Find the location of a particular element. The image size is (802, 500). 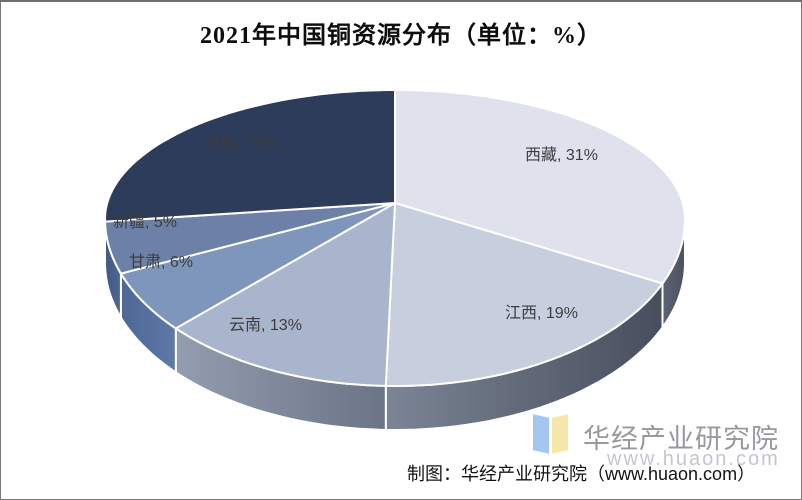

slice-label-jiangxi: 江西, 19% is located at coordinates (541, 313).